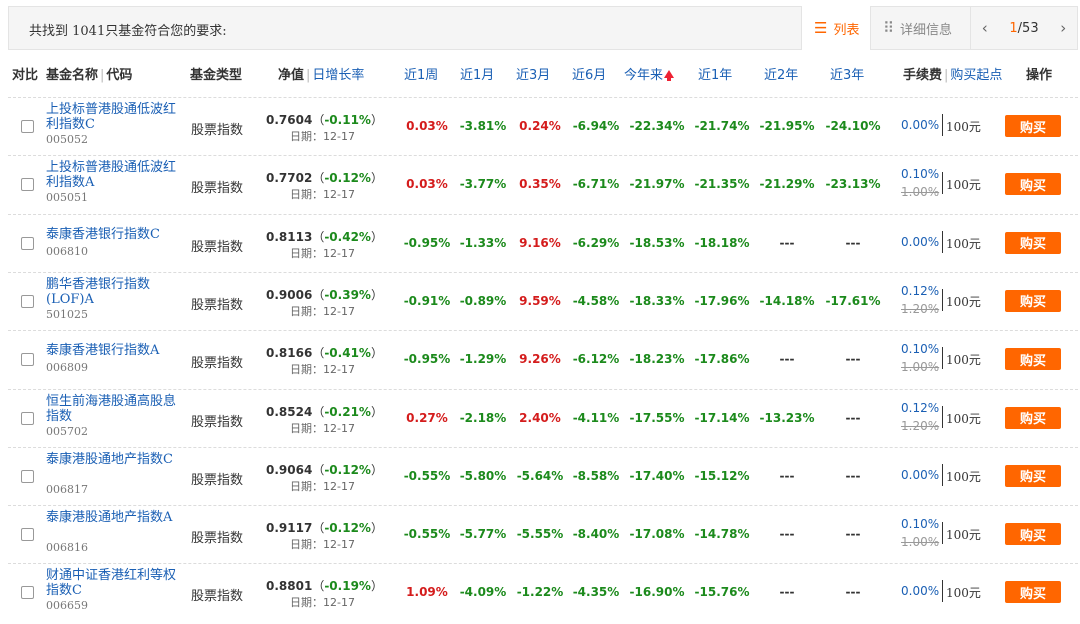 Image resolution: width=1080 pixels, height=624 pixels. I want to click on fund-name-link: 上投标普港股通低波红利指数C, so click(111, 117).